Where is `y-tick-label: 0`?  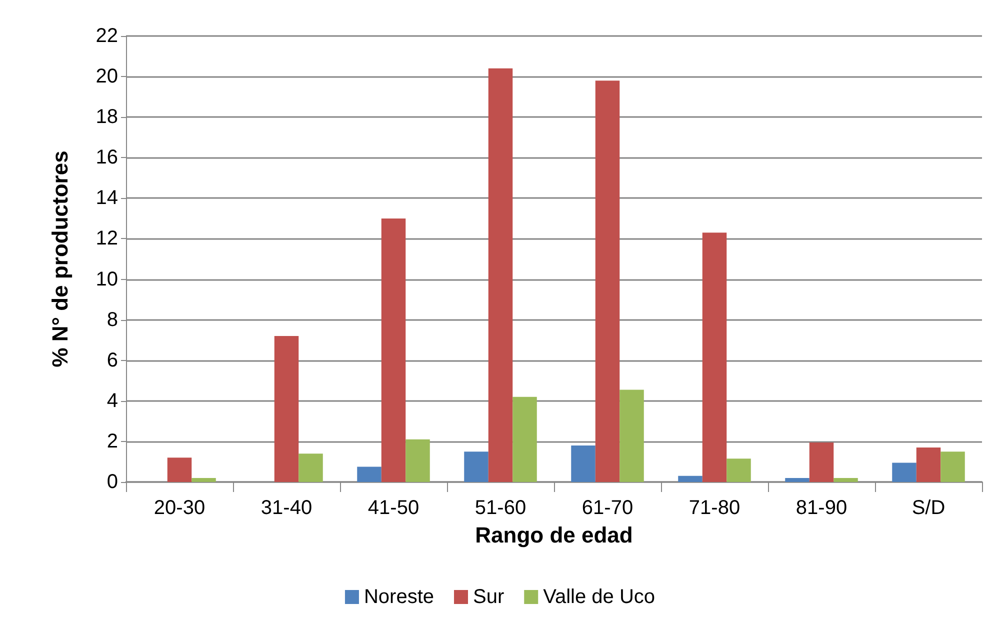 y-tick-label: 0 is located at coordinates (112, 482).